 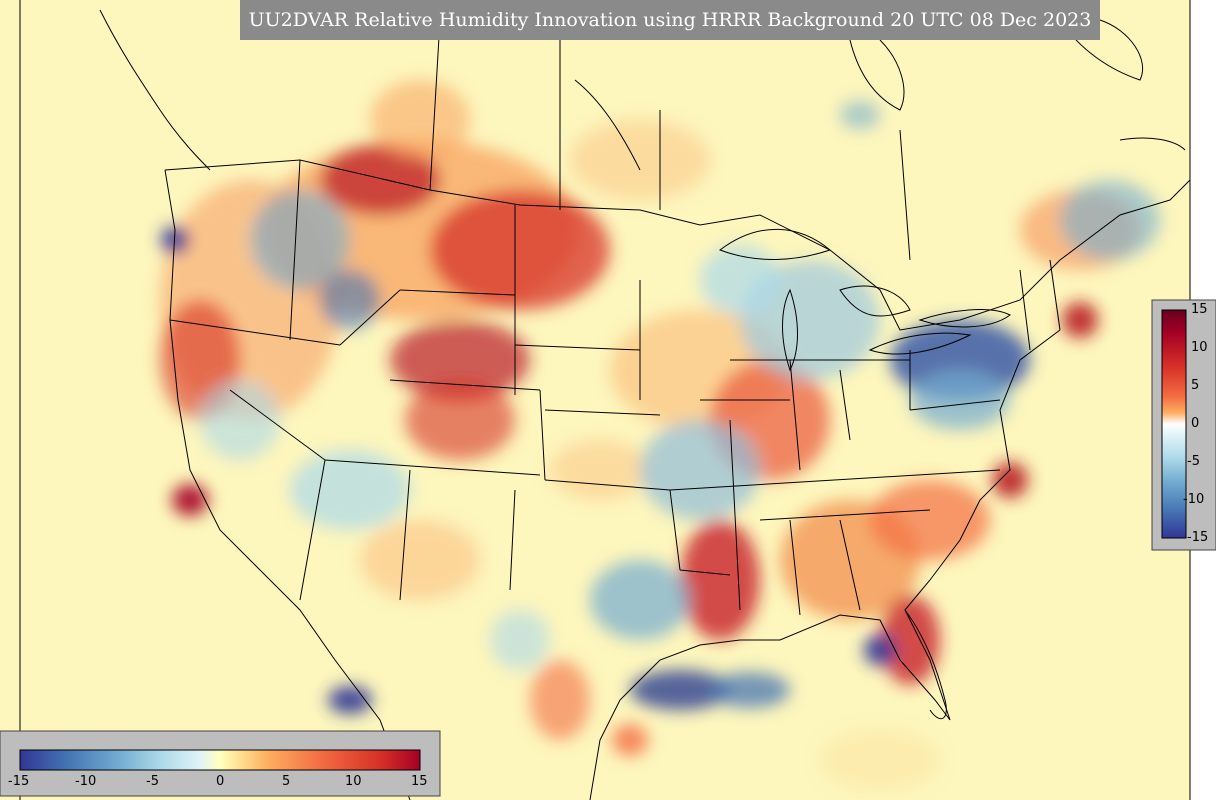 What do you see at coordinates (1199, 347) in the screenshot?
I see `vcbar-tick: 10` at bounding box center [1199, 347].